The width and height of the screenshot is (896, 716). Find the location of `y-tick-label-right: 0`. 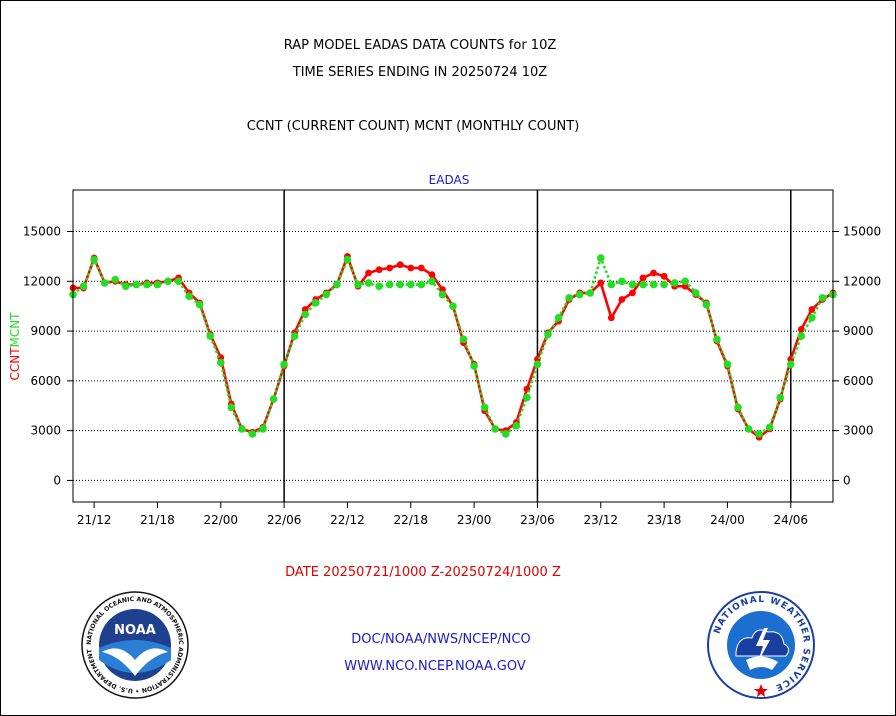

y-tick-label-right: 0 is located at coordinates (847, 480).